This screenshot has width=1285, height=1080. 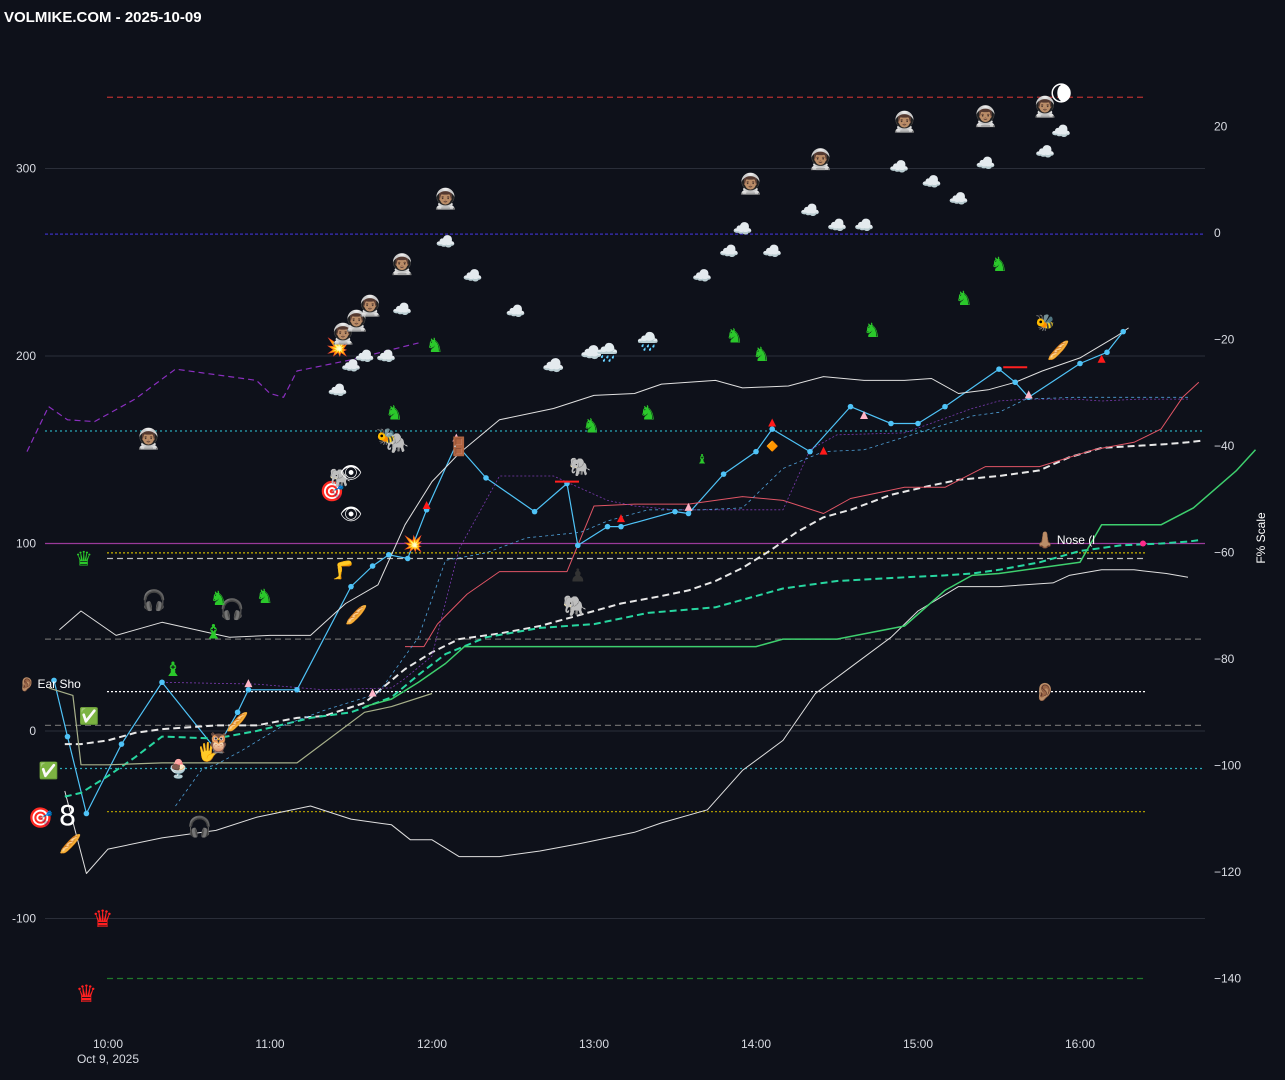 I want to click on annotation-label: Ear Sho, so click(x=60, y=684).